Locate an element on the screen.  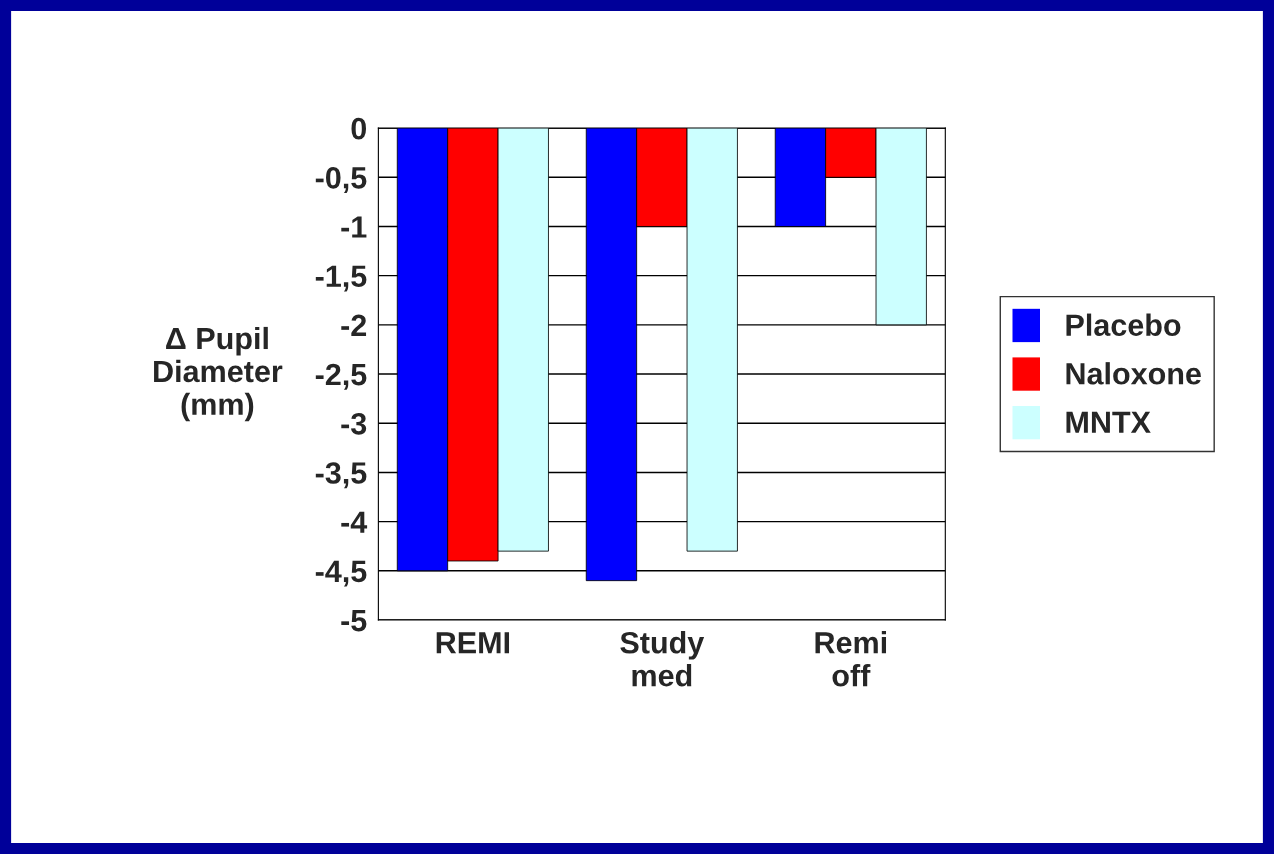
legend-label: Placebo is located at coordinates (1123, 325).